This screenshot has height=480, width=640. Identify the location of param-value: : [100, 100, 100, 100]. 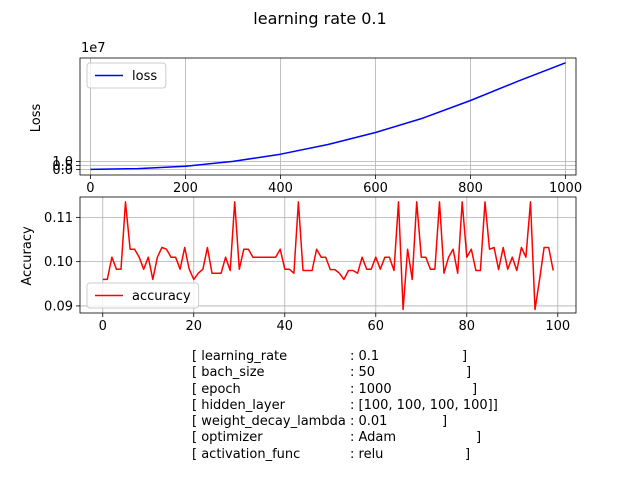
(421, 405).